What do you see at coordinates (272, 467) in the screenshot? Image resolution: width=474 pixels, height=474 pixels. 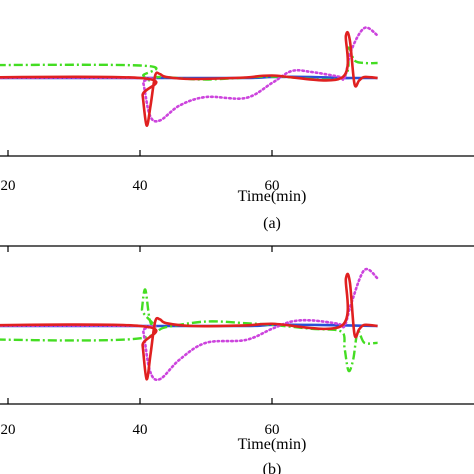 I see `panel-label-b: (b)` at bounding box center [272, 467].